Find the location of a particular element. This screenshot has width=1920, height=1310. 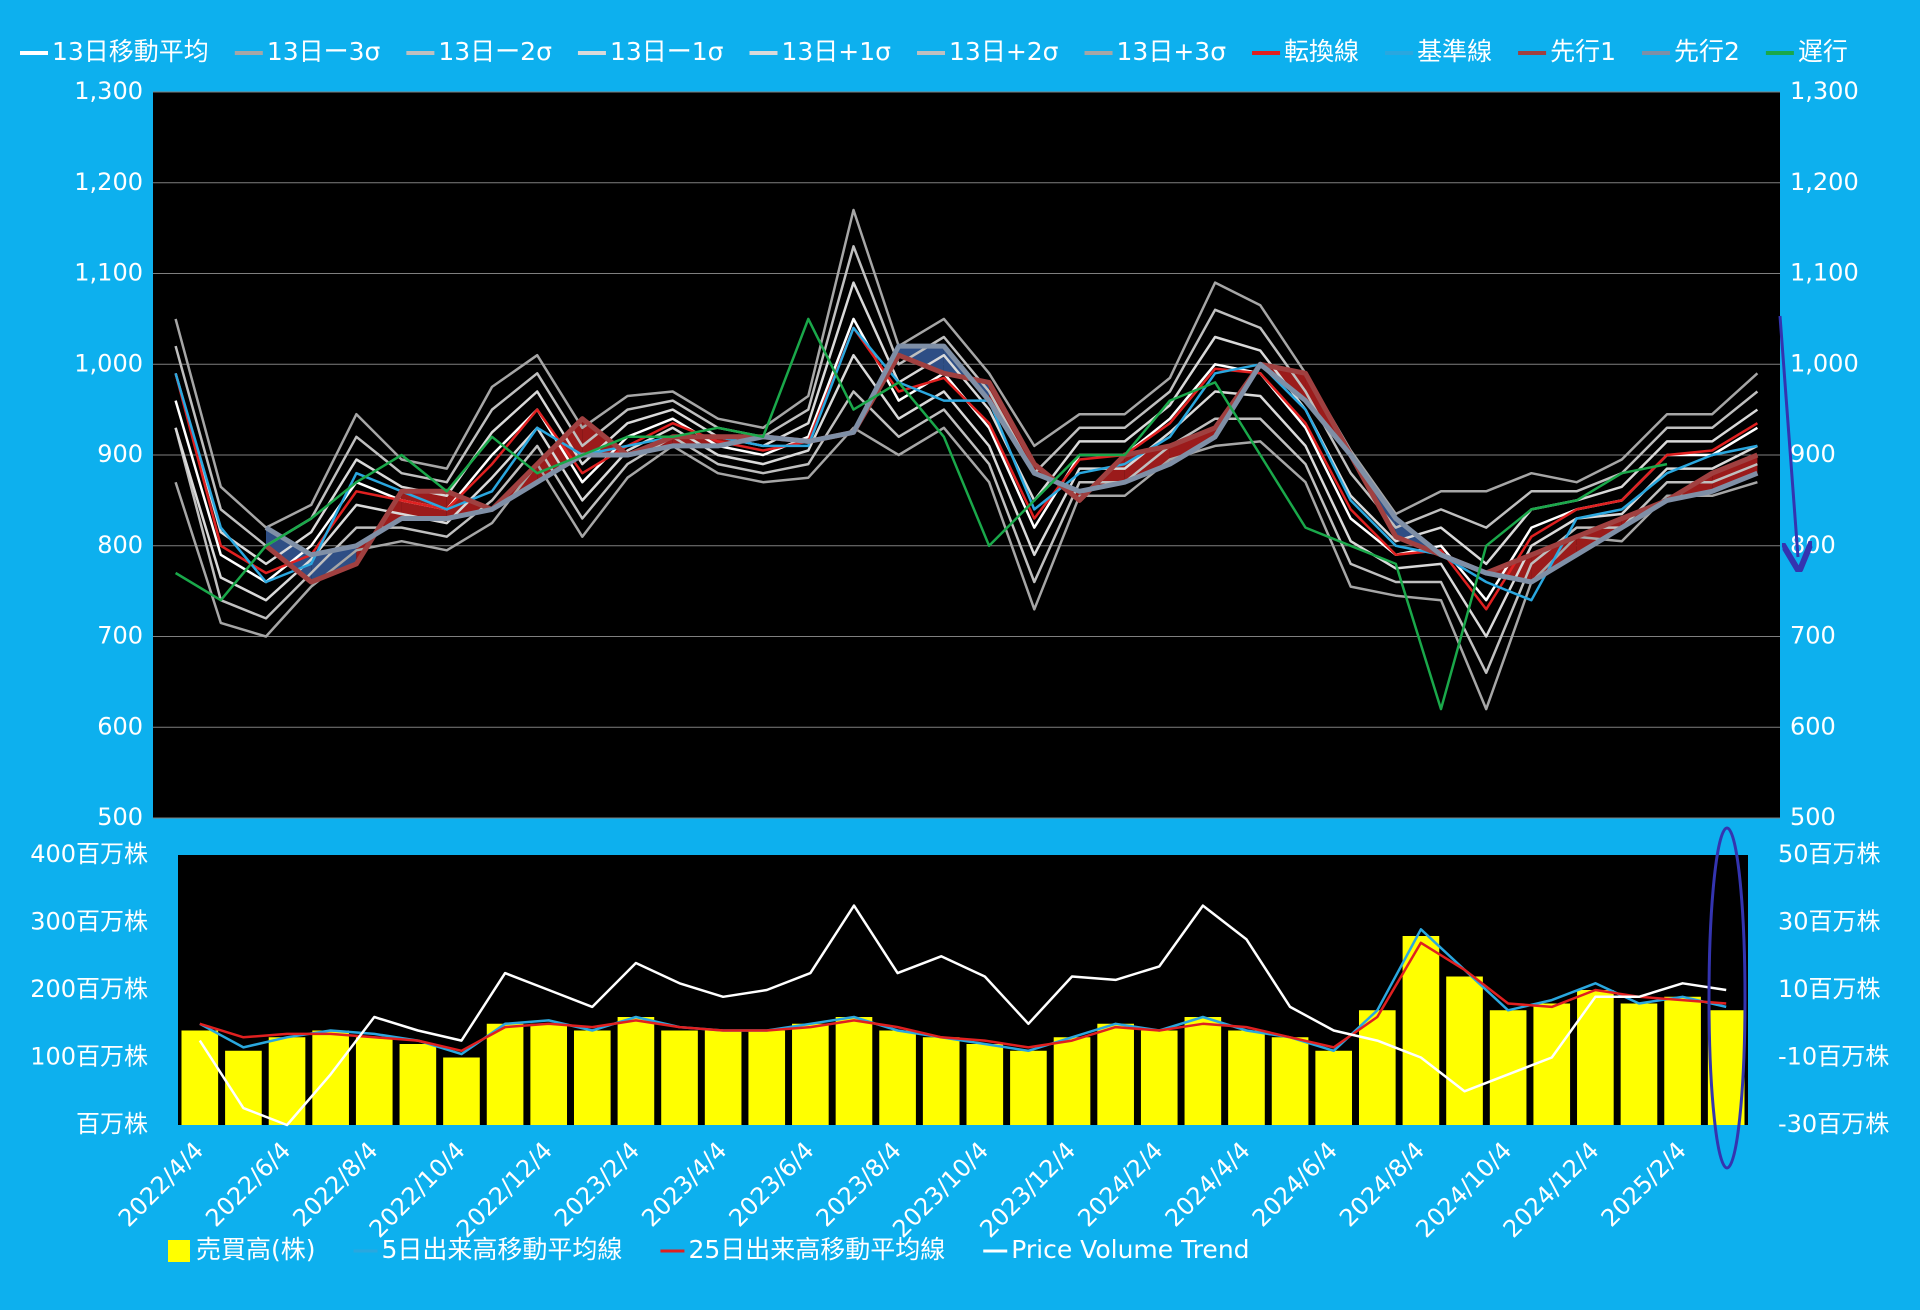

legend-label: 13日+1σ is located at coordinates (837, 51).